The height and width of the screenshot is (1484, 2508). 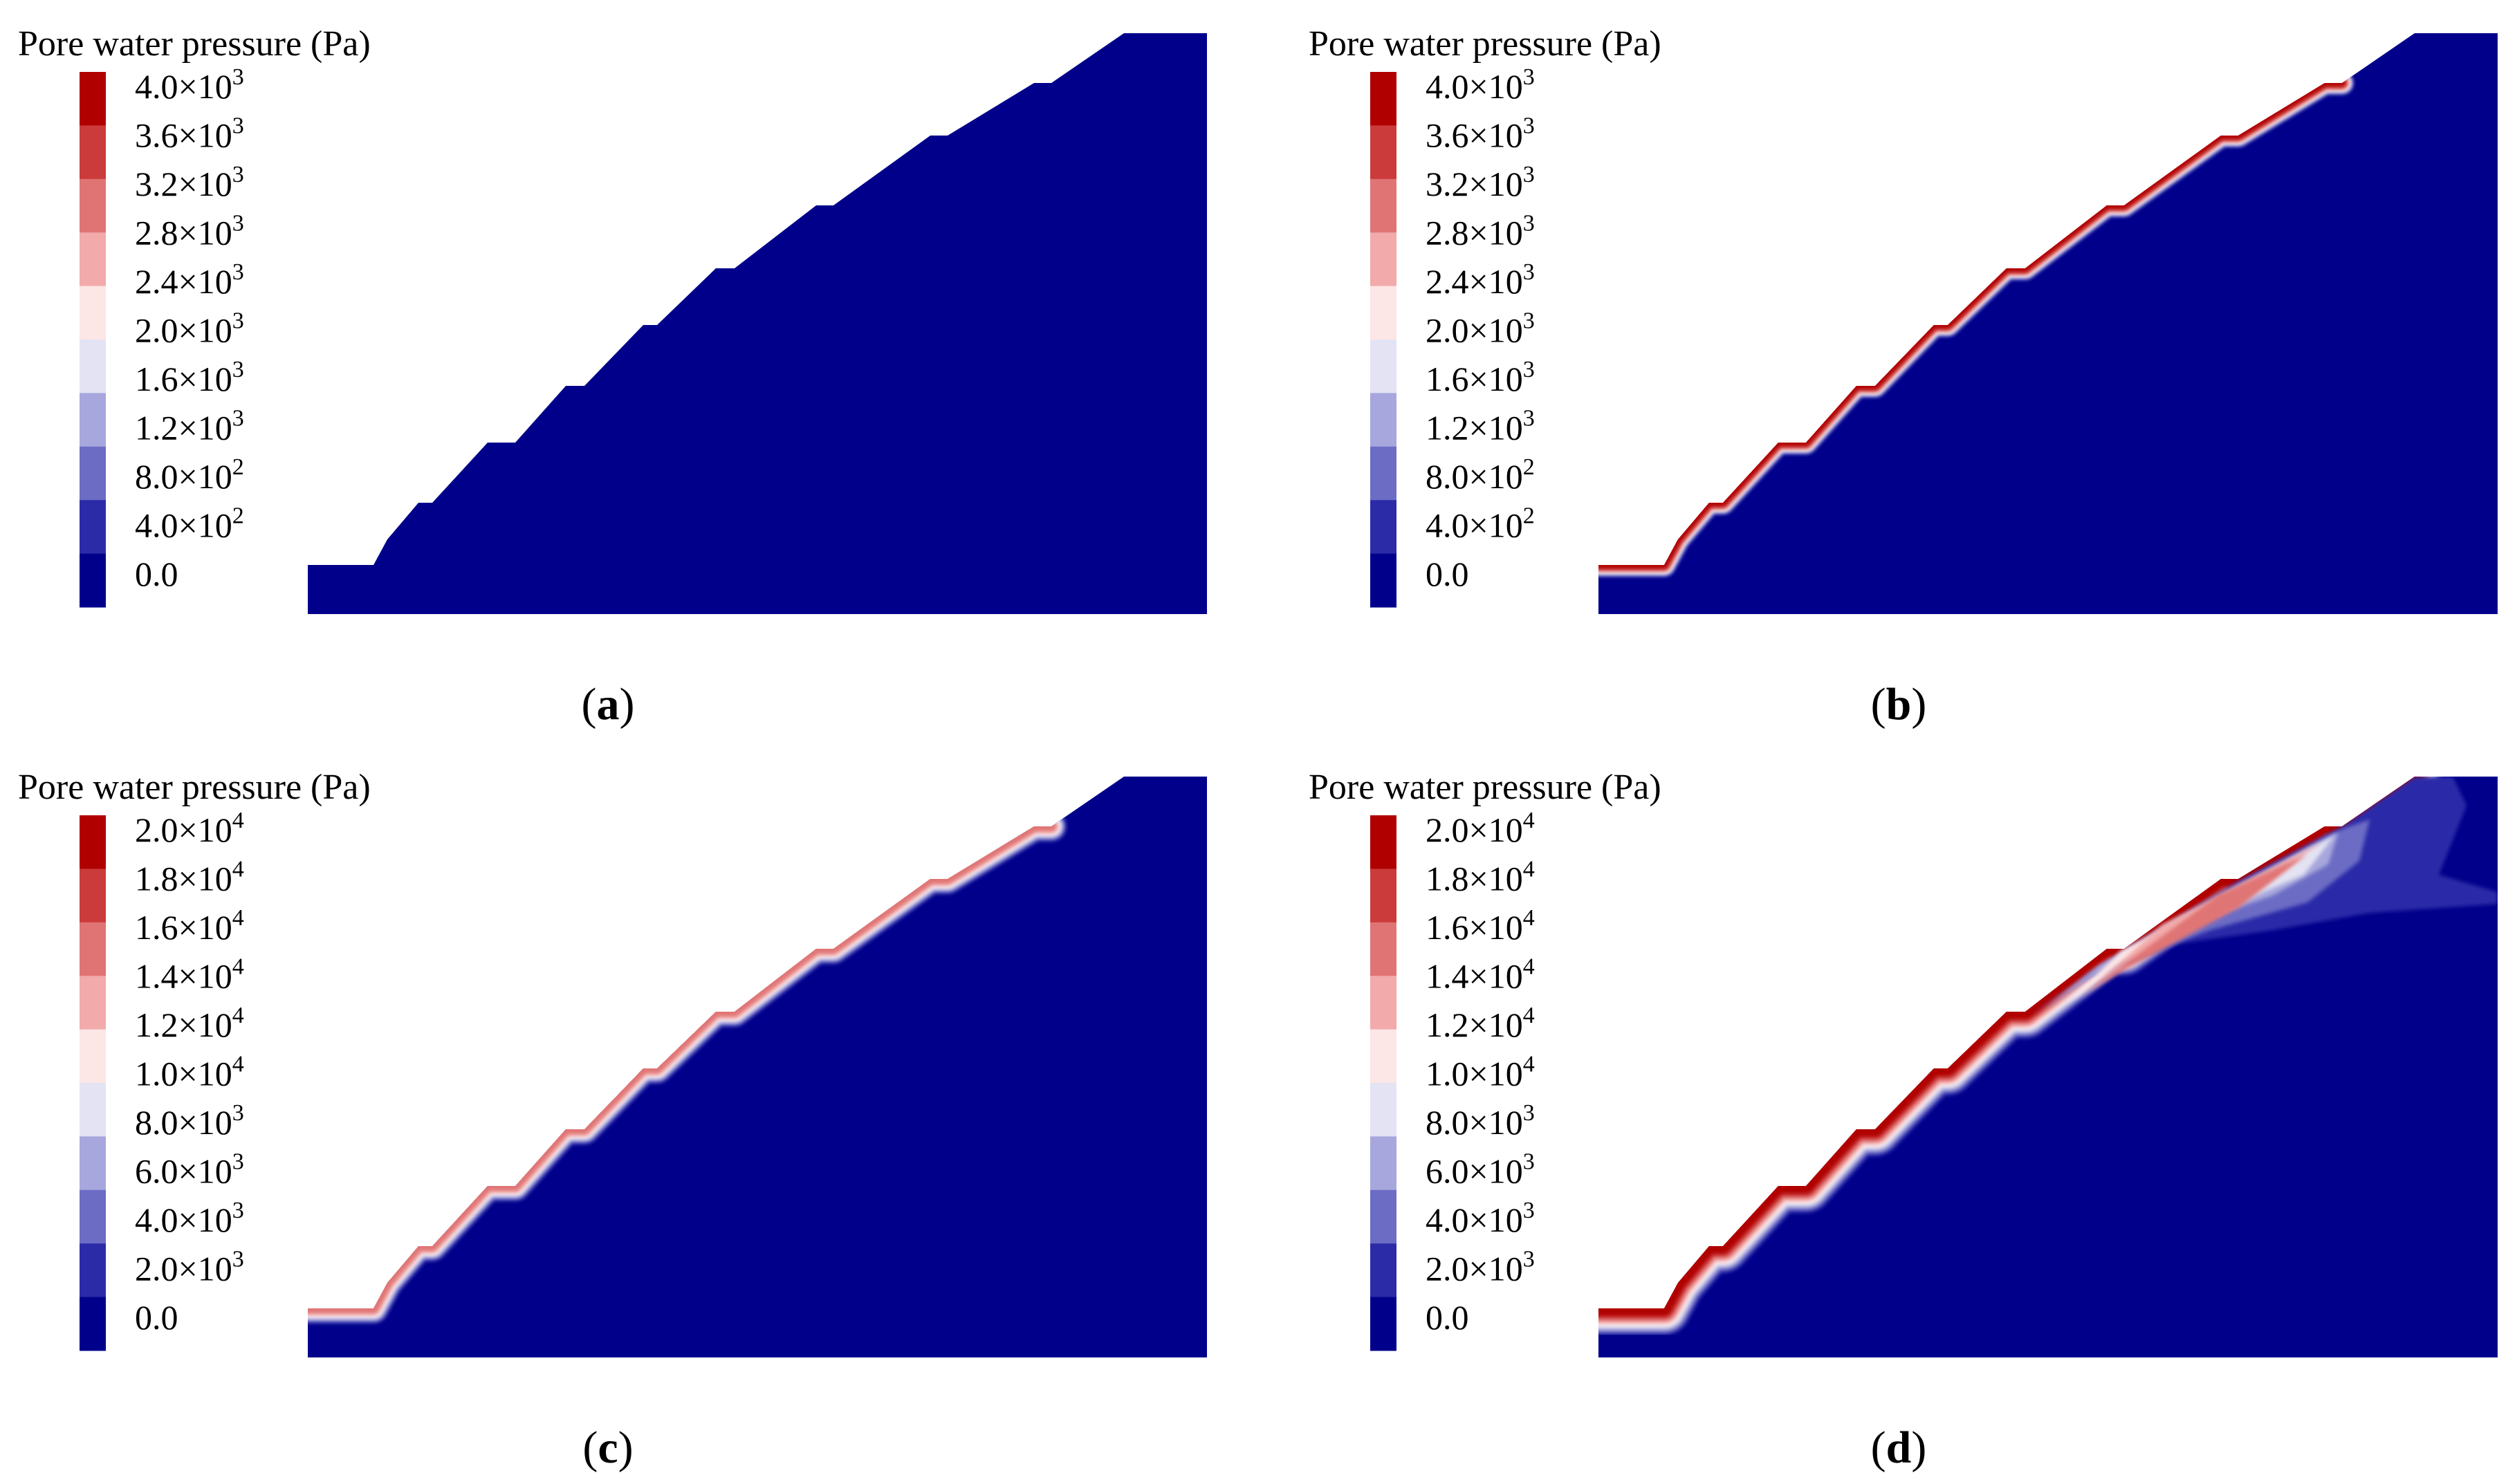 I want to click on panel-label: (a), so click(x=608, y=704).